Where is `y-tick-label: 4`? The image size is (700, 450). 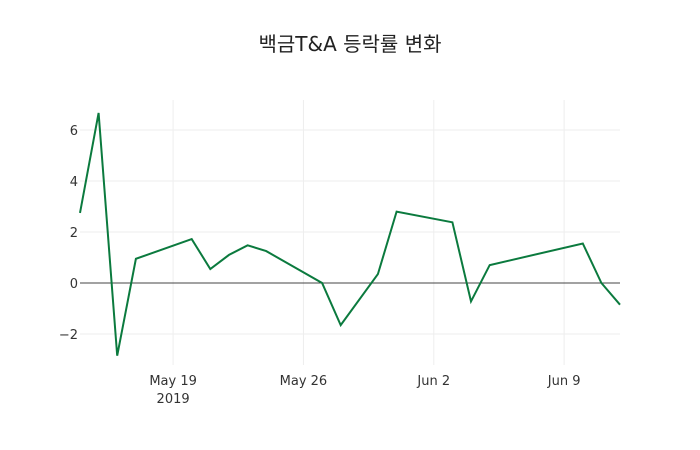 y-tick-label: 4 is located at coordinates (74, 182).